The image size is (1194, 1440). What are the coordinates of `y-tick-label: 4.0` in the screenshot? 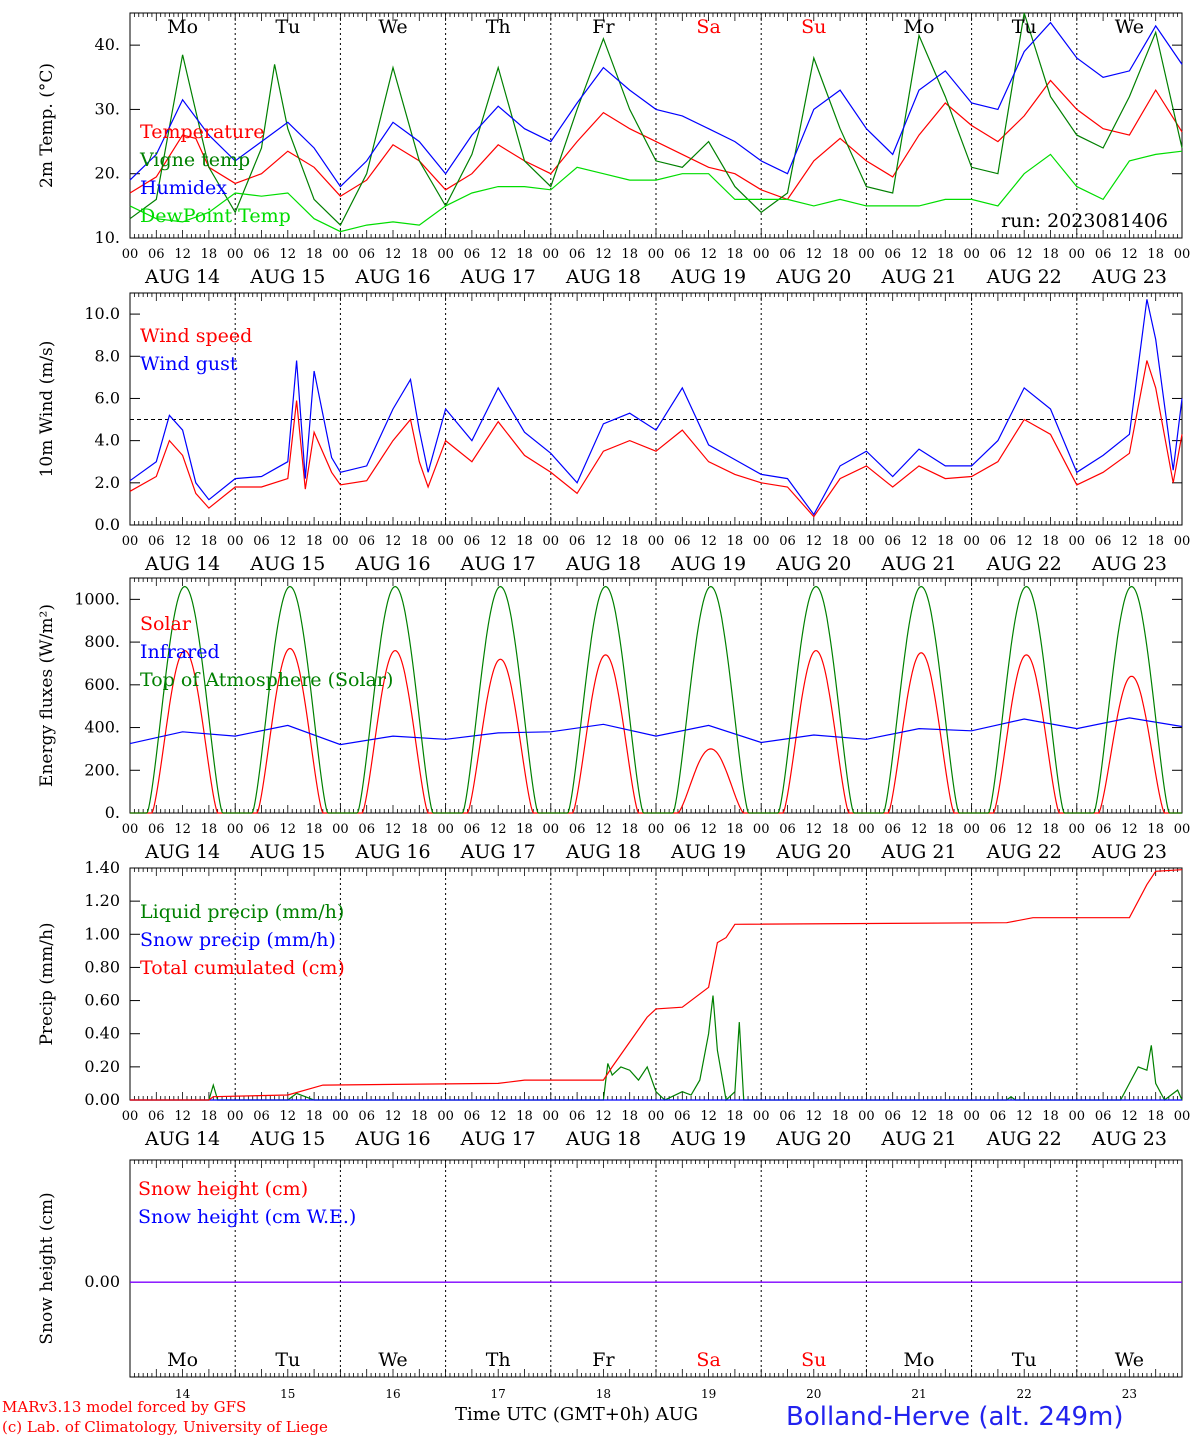 It's located at (107, 440).